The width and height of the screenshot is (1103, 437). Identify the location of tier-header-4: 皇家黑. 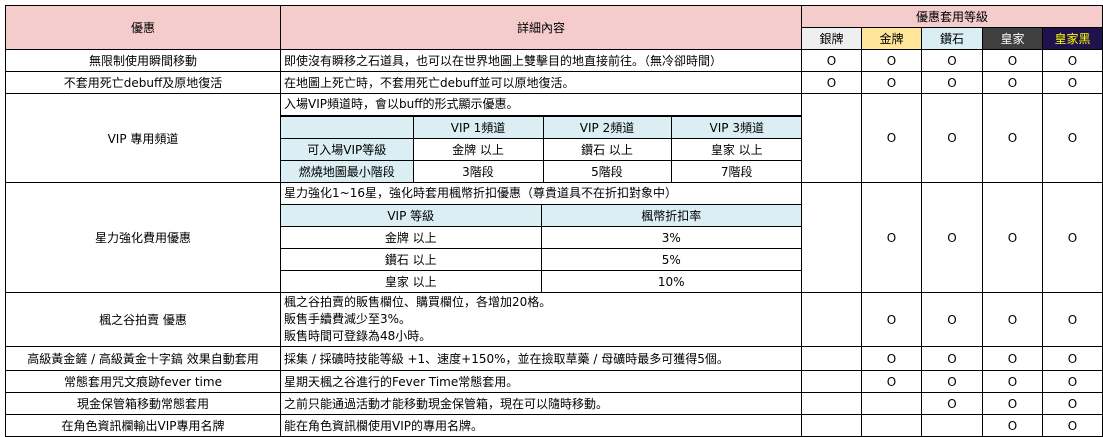
(1072, 38).